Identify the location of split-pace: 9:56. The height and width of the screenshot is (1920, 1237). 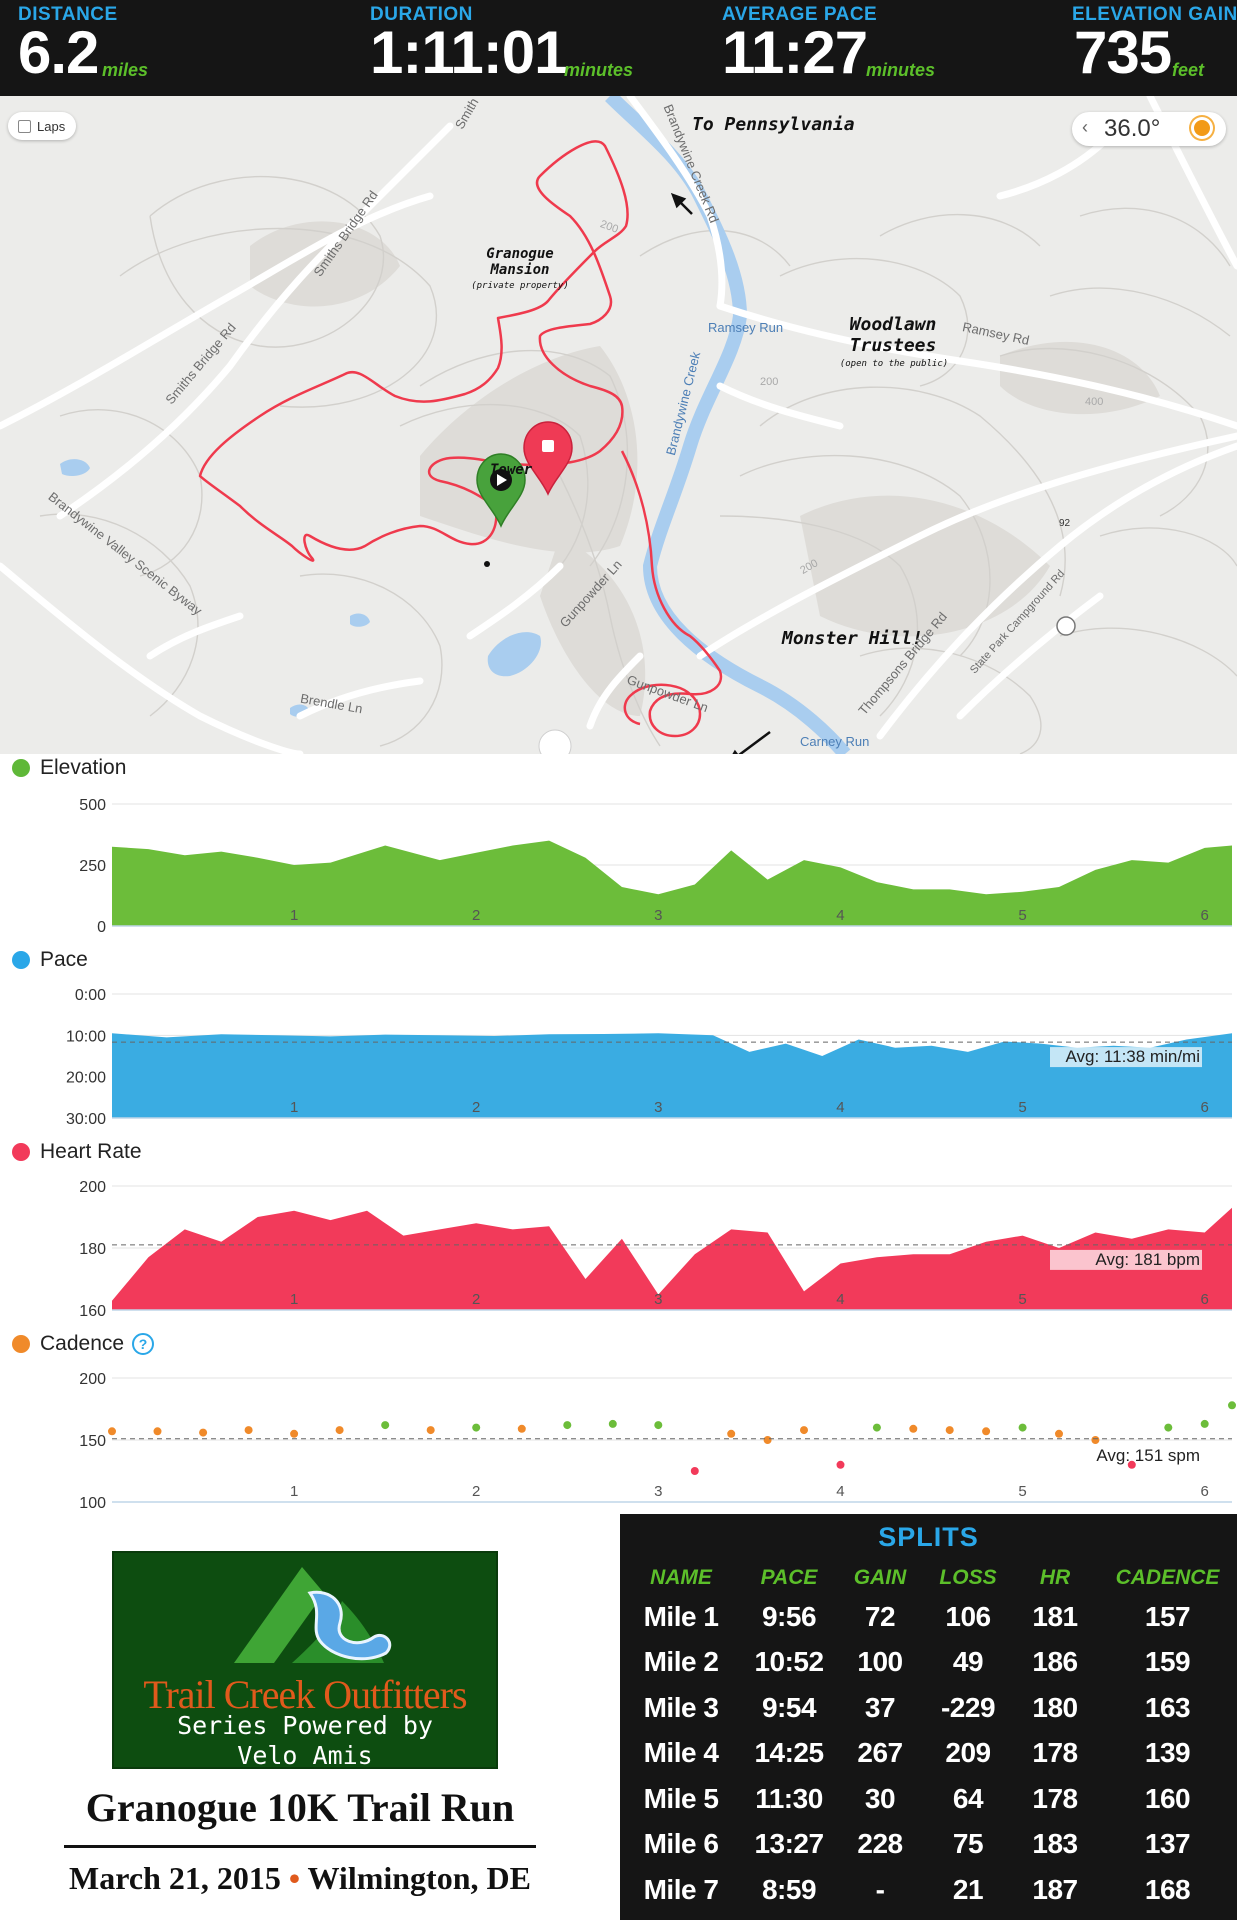
(789, 1616).